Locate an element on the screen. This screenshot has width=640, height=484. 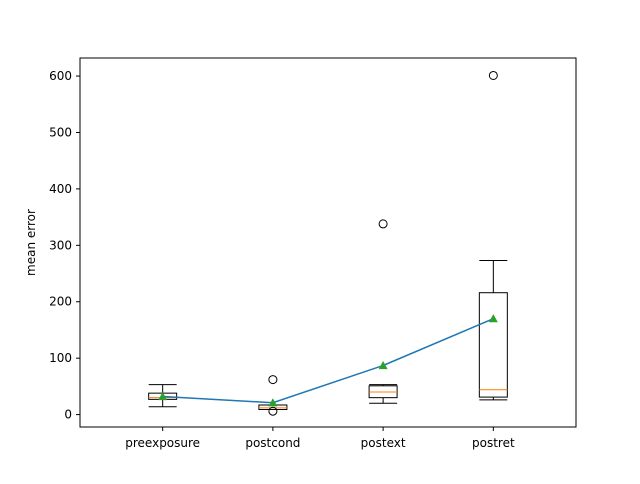
y-tick-label: 300 is located at coordinates (60, 245).